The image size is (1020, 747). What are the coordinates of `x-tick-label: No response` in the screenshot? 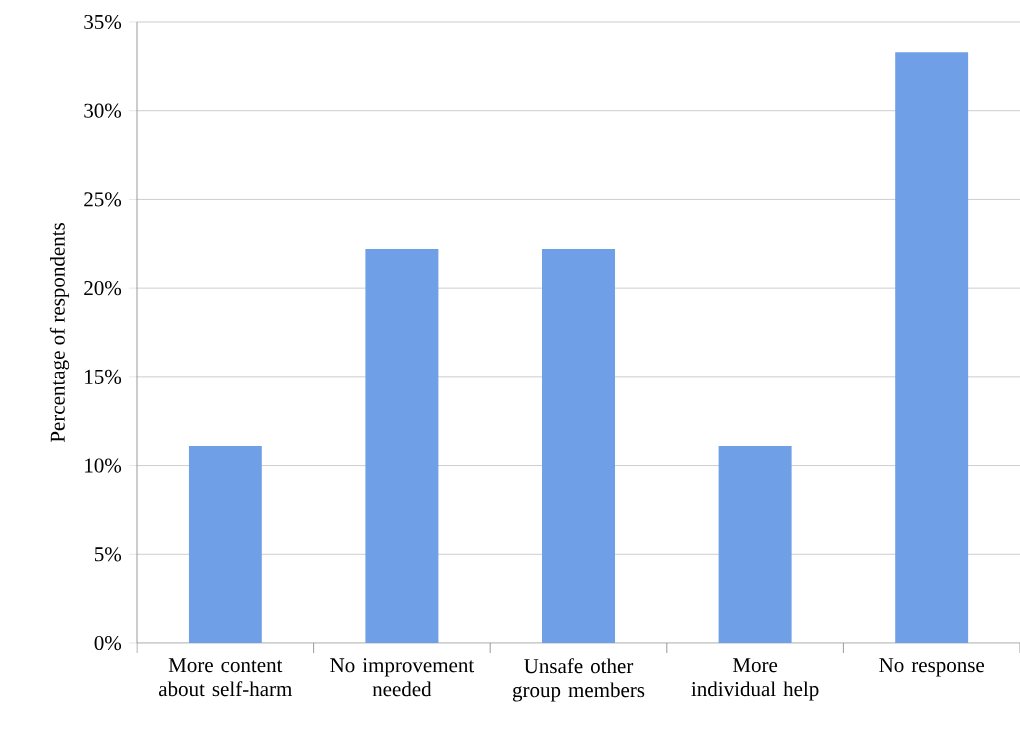 It's located at (932, 667).